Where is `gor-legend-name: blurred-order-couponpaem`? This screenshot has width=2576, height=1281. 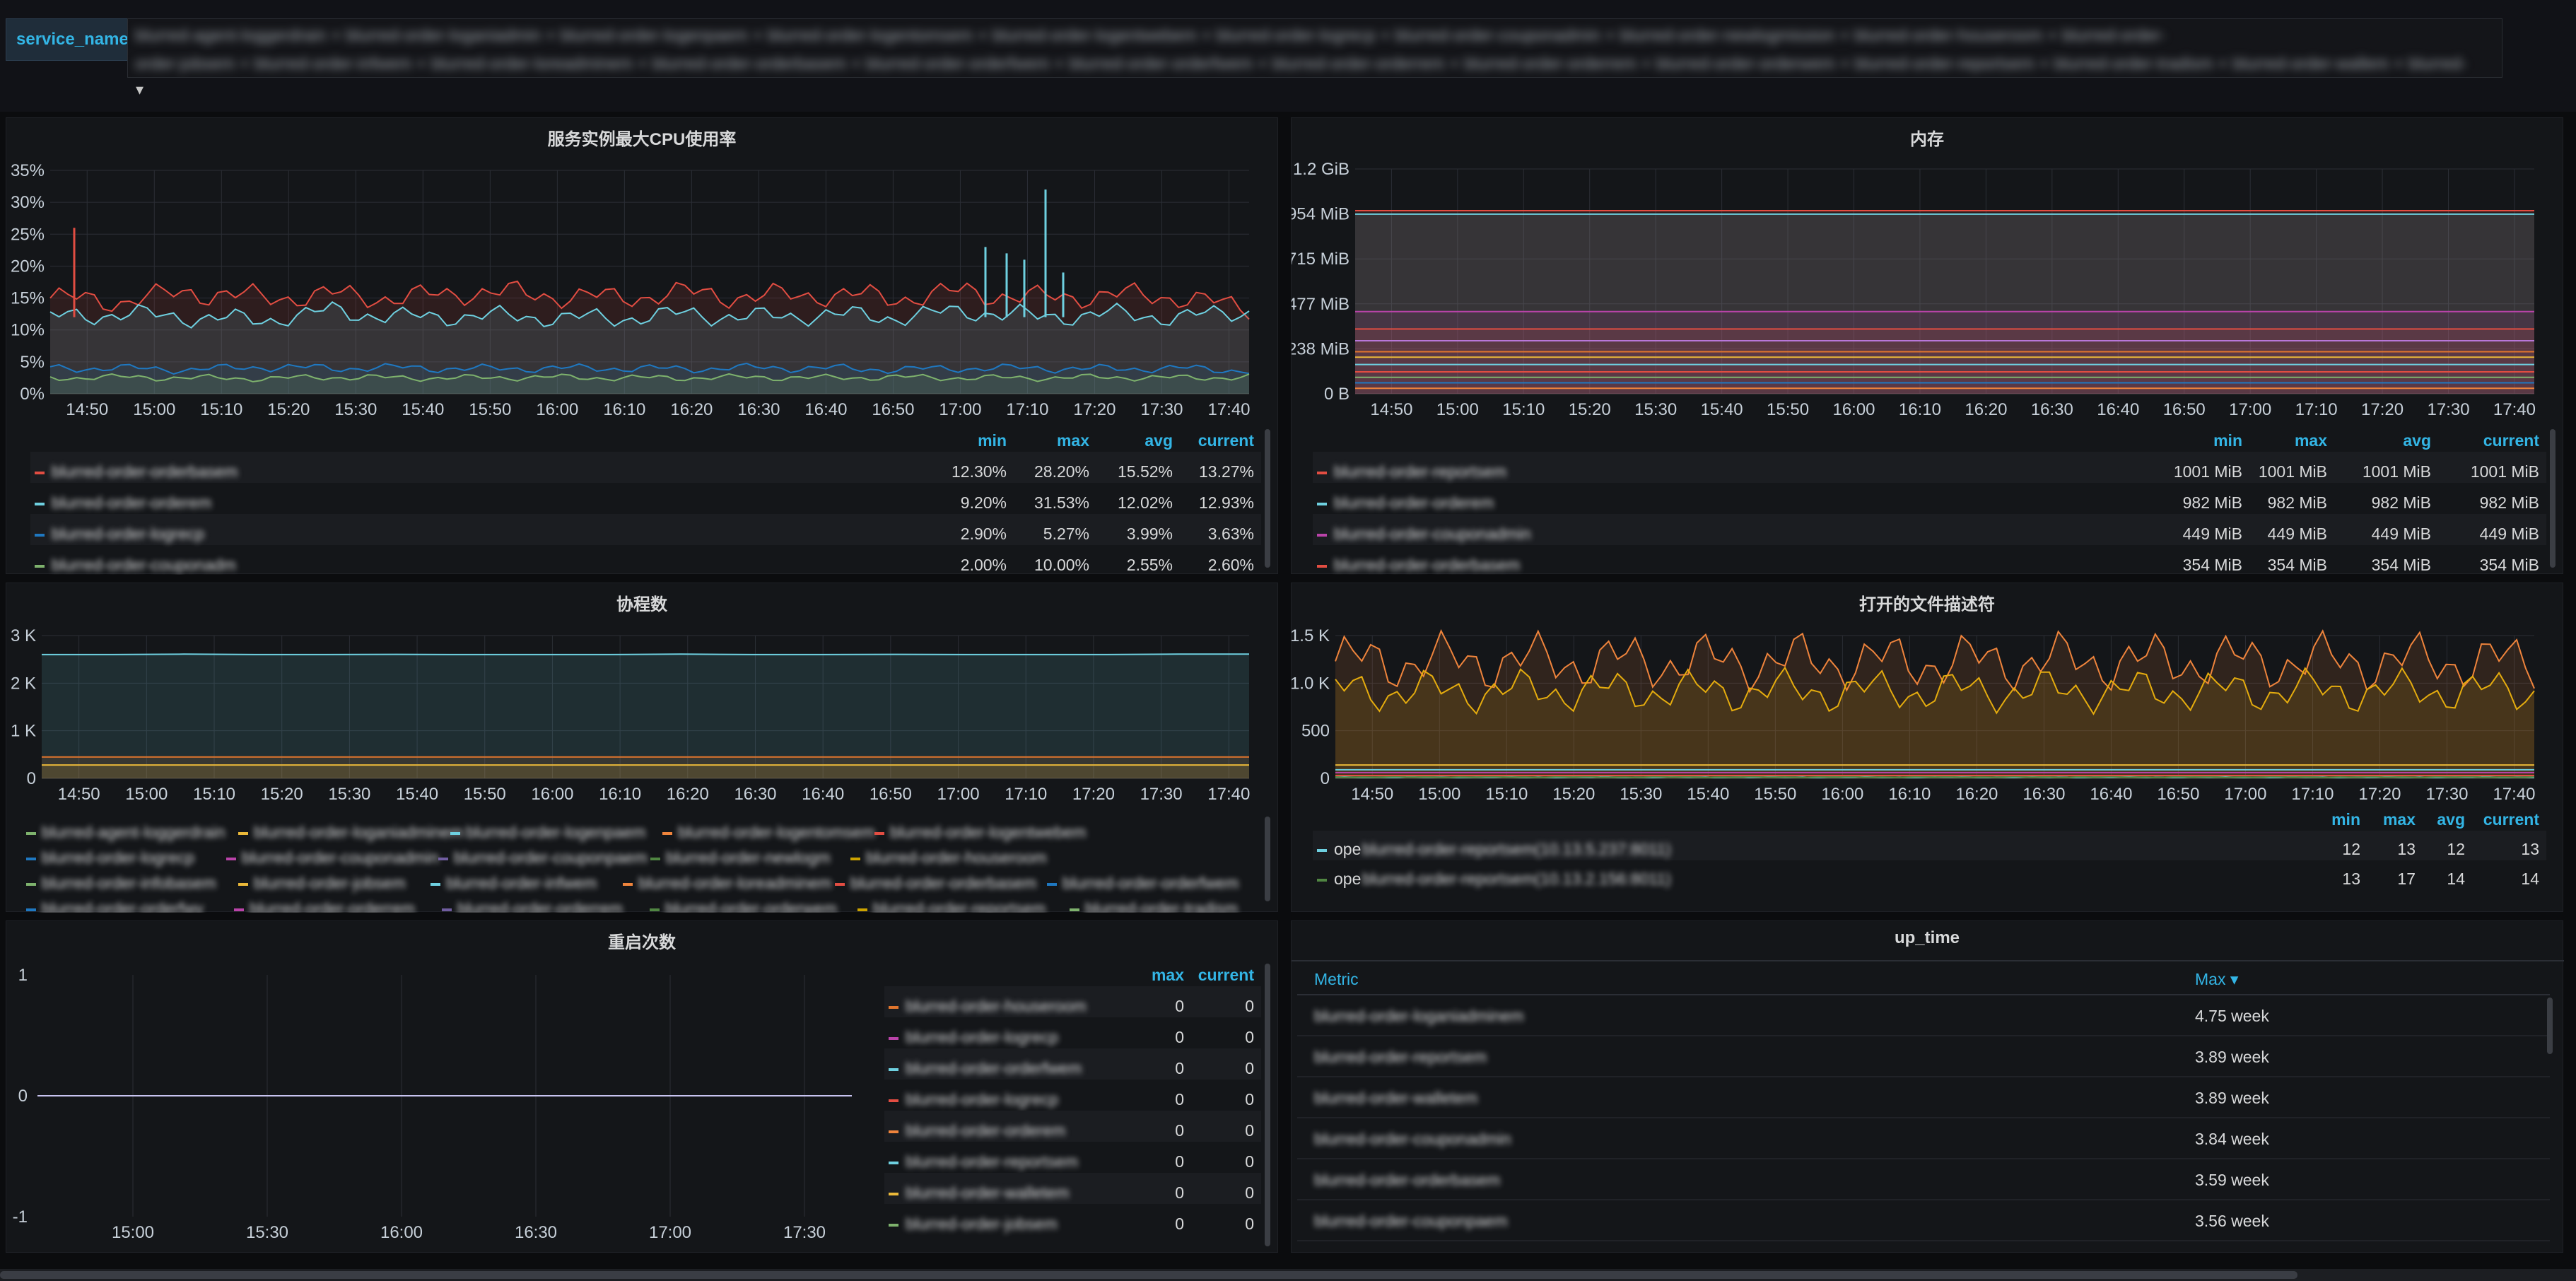
gor-legend-name: blurred-order-couponpaem is located at coordinates (551, 858).